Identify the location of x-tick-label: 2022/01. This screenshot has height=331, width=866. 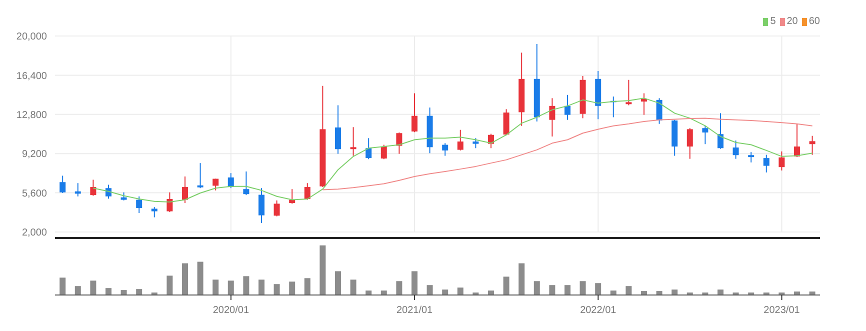
(598, 310).